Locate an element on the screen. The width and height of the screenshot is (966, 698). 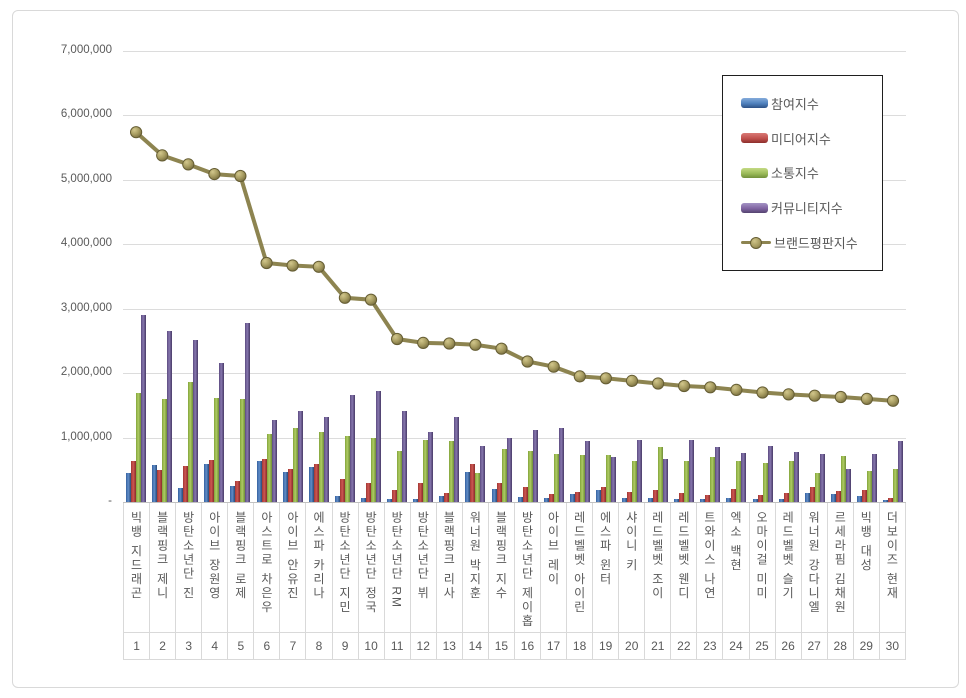
category-rank: 28 is located at coordinates (840, 646).